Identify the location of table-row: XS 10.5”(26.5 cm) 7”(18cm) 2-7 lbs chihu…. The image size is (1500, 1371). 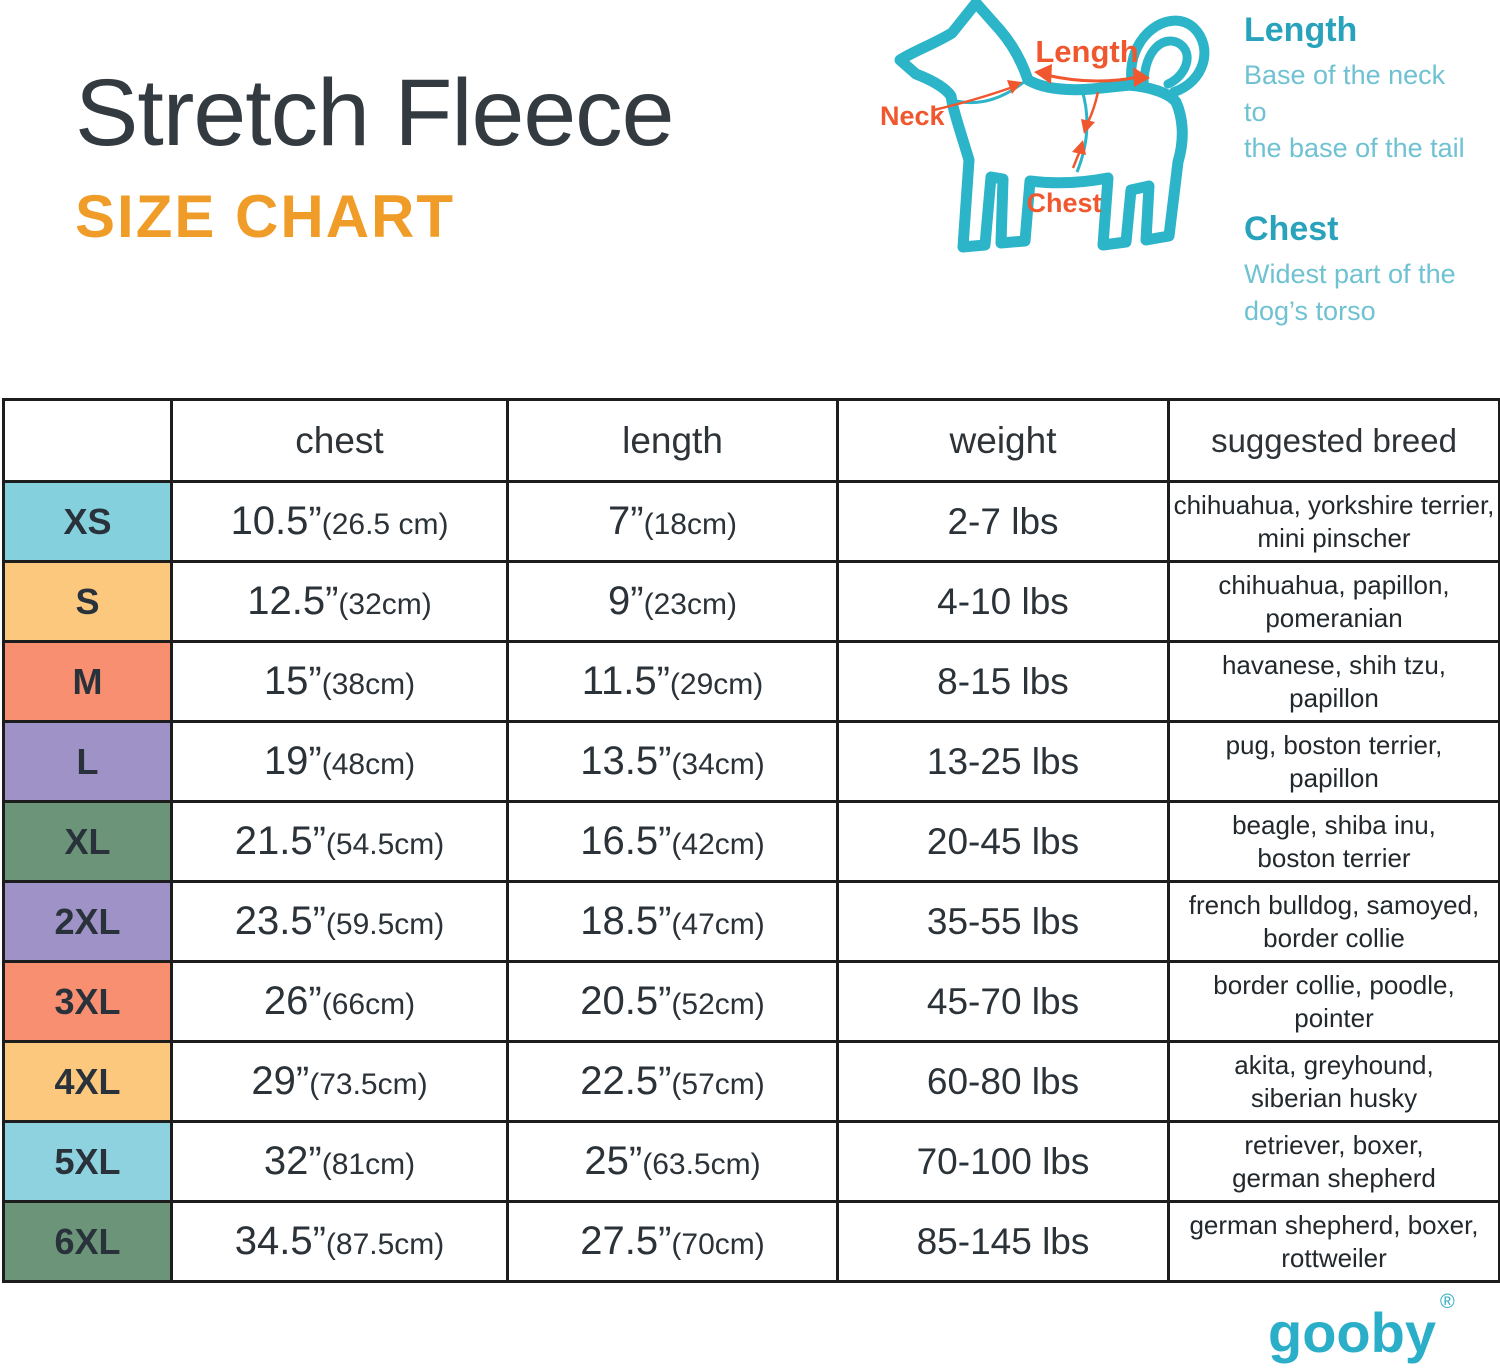
(751, 521).